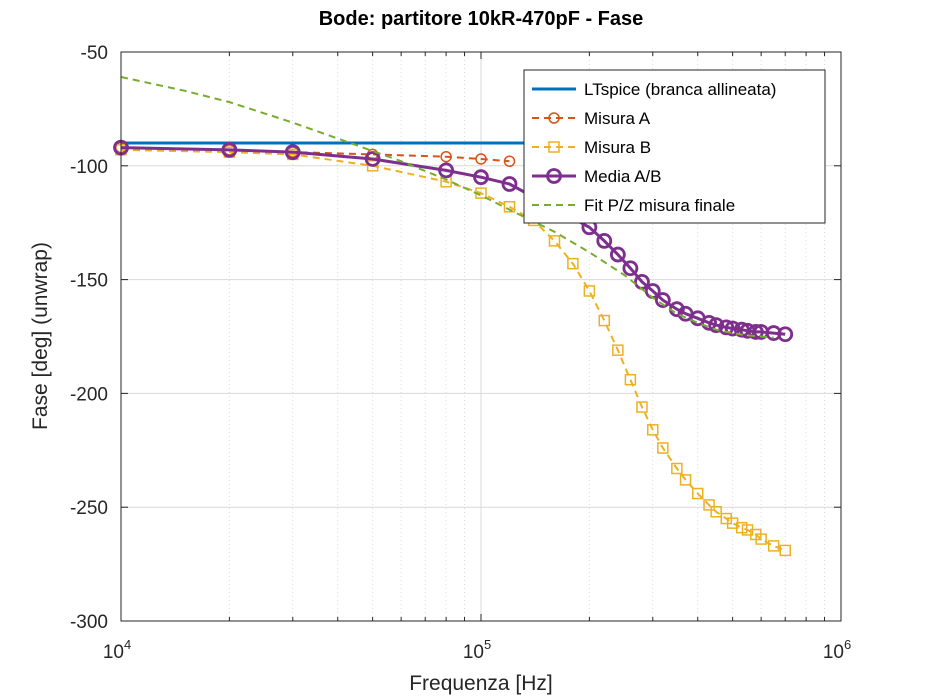  What do you see at coordinates (481, 19) in the screenshot?
I see `chart-title: Bode: partitore 10kR-470pF - Fase` at bounding box center [481, 19].